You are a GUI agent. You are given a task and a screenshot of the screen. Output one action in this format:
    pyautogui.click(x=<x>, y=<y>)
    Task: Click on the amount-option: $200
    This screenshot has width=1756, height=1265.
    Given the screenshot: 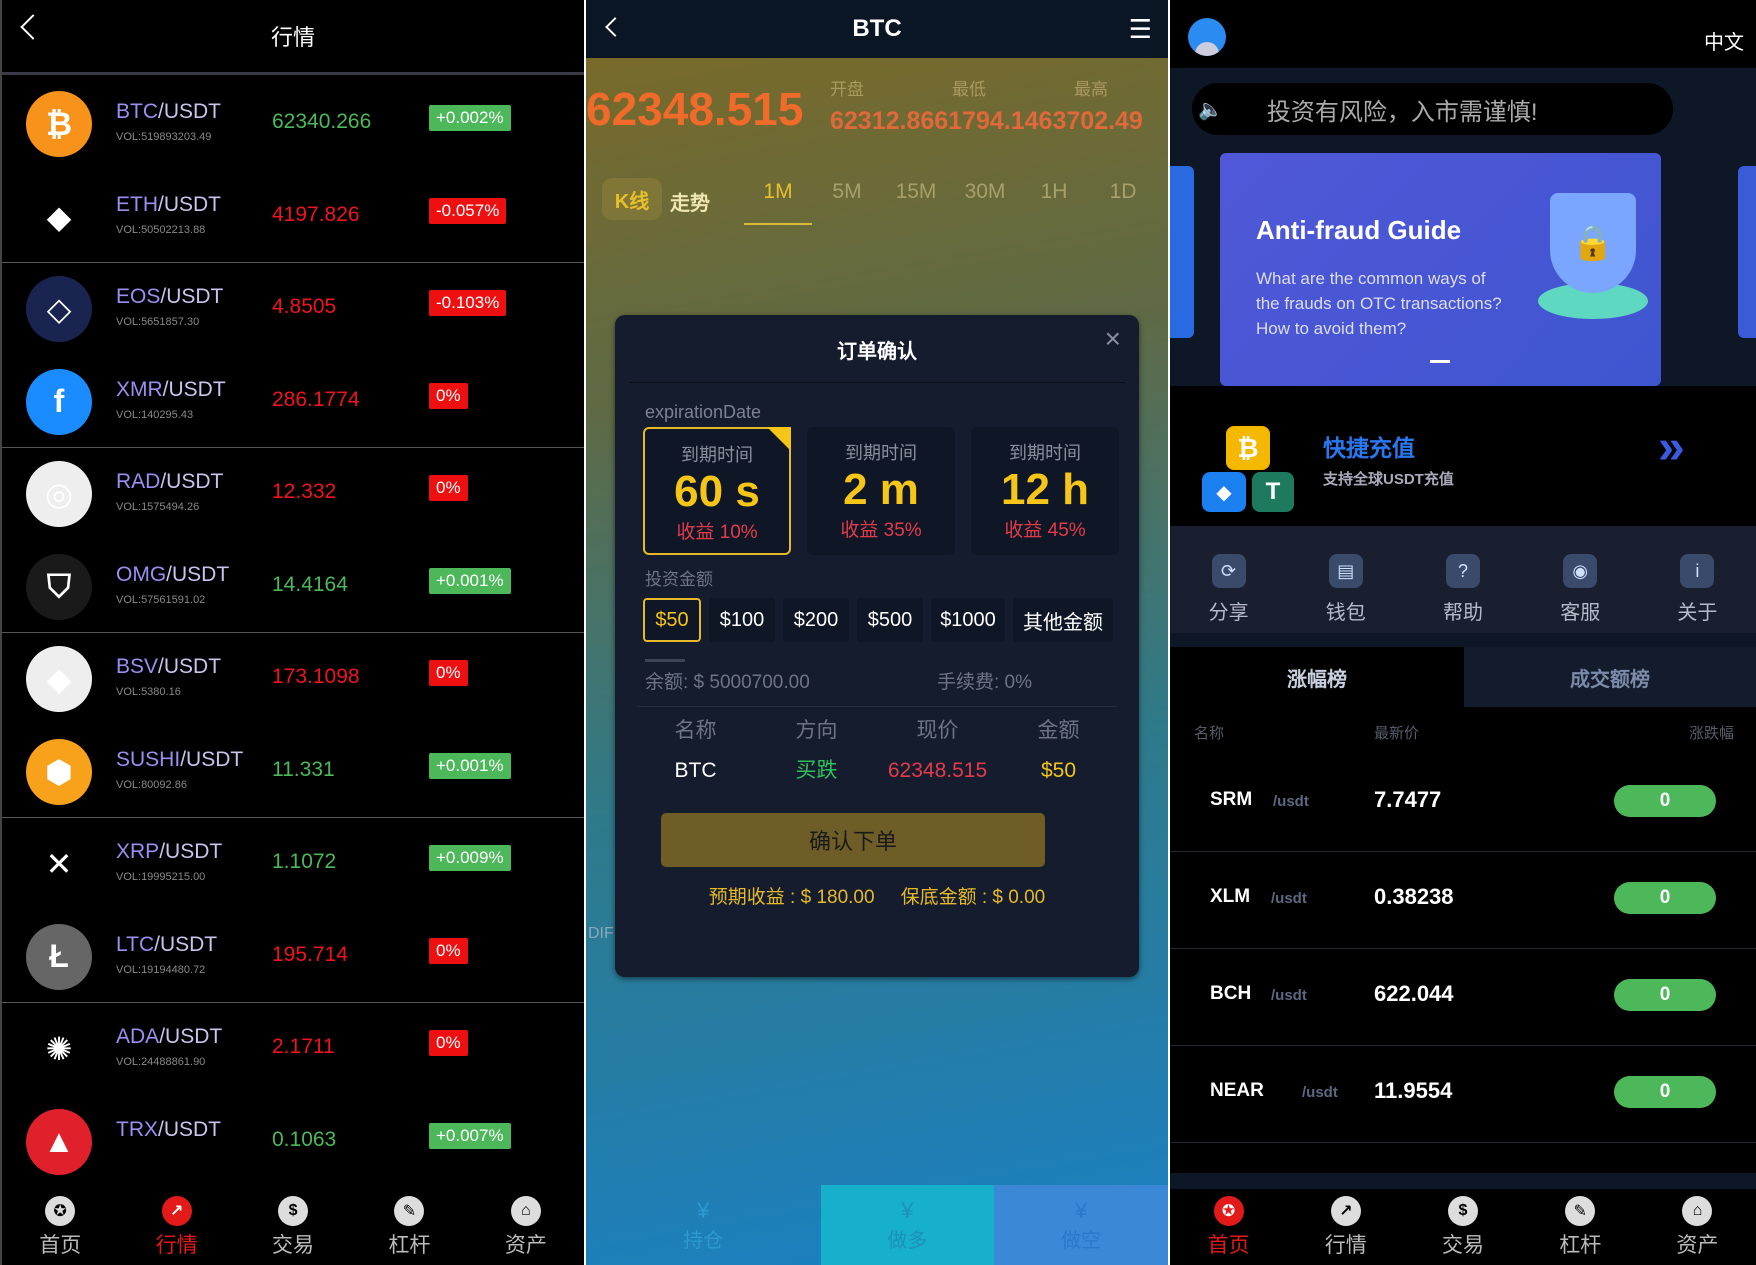 What is the action you would take?
    pyautogui.click(x=816, y=620)
    